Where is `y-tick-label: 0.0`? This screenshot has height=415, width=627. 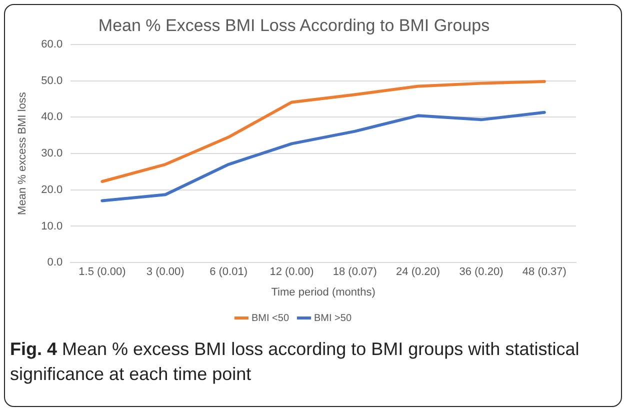 y-tick-label: 0.0 is located at coordinates (55, 262).